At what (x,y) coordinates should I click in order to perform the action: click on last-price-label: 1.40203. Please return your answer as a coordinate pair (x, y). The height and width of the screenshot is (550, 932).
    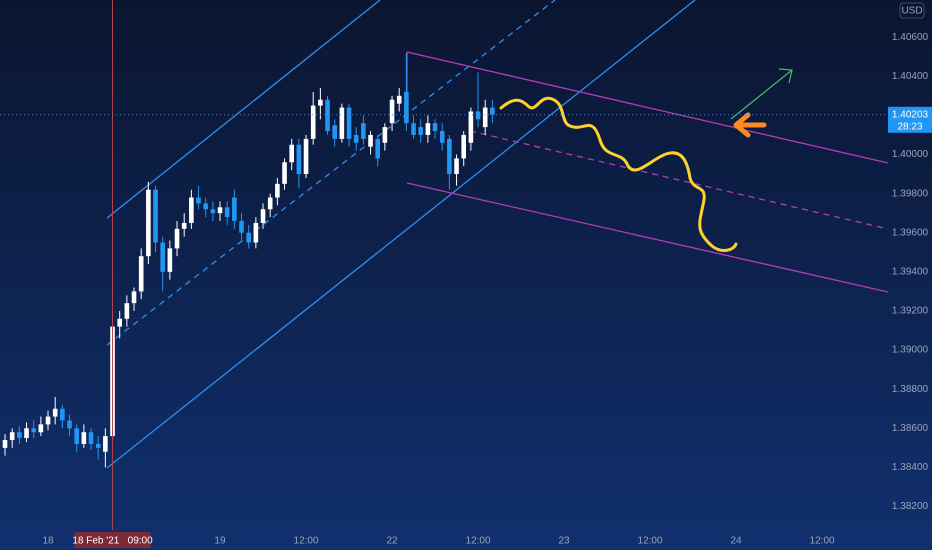
    Looking at the image, I should click on (910, 114).